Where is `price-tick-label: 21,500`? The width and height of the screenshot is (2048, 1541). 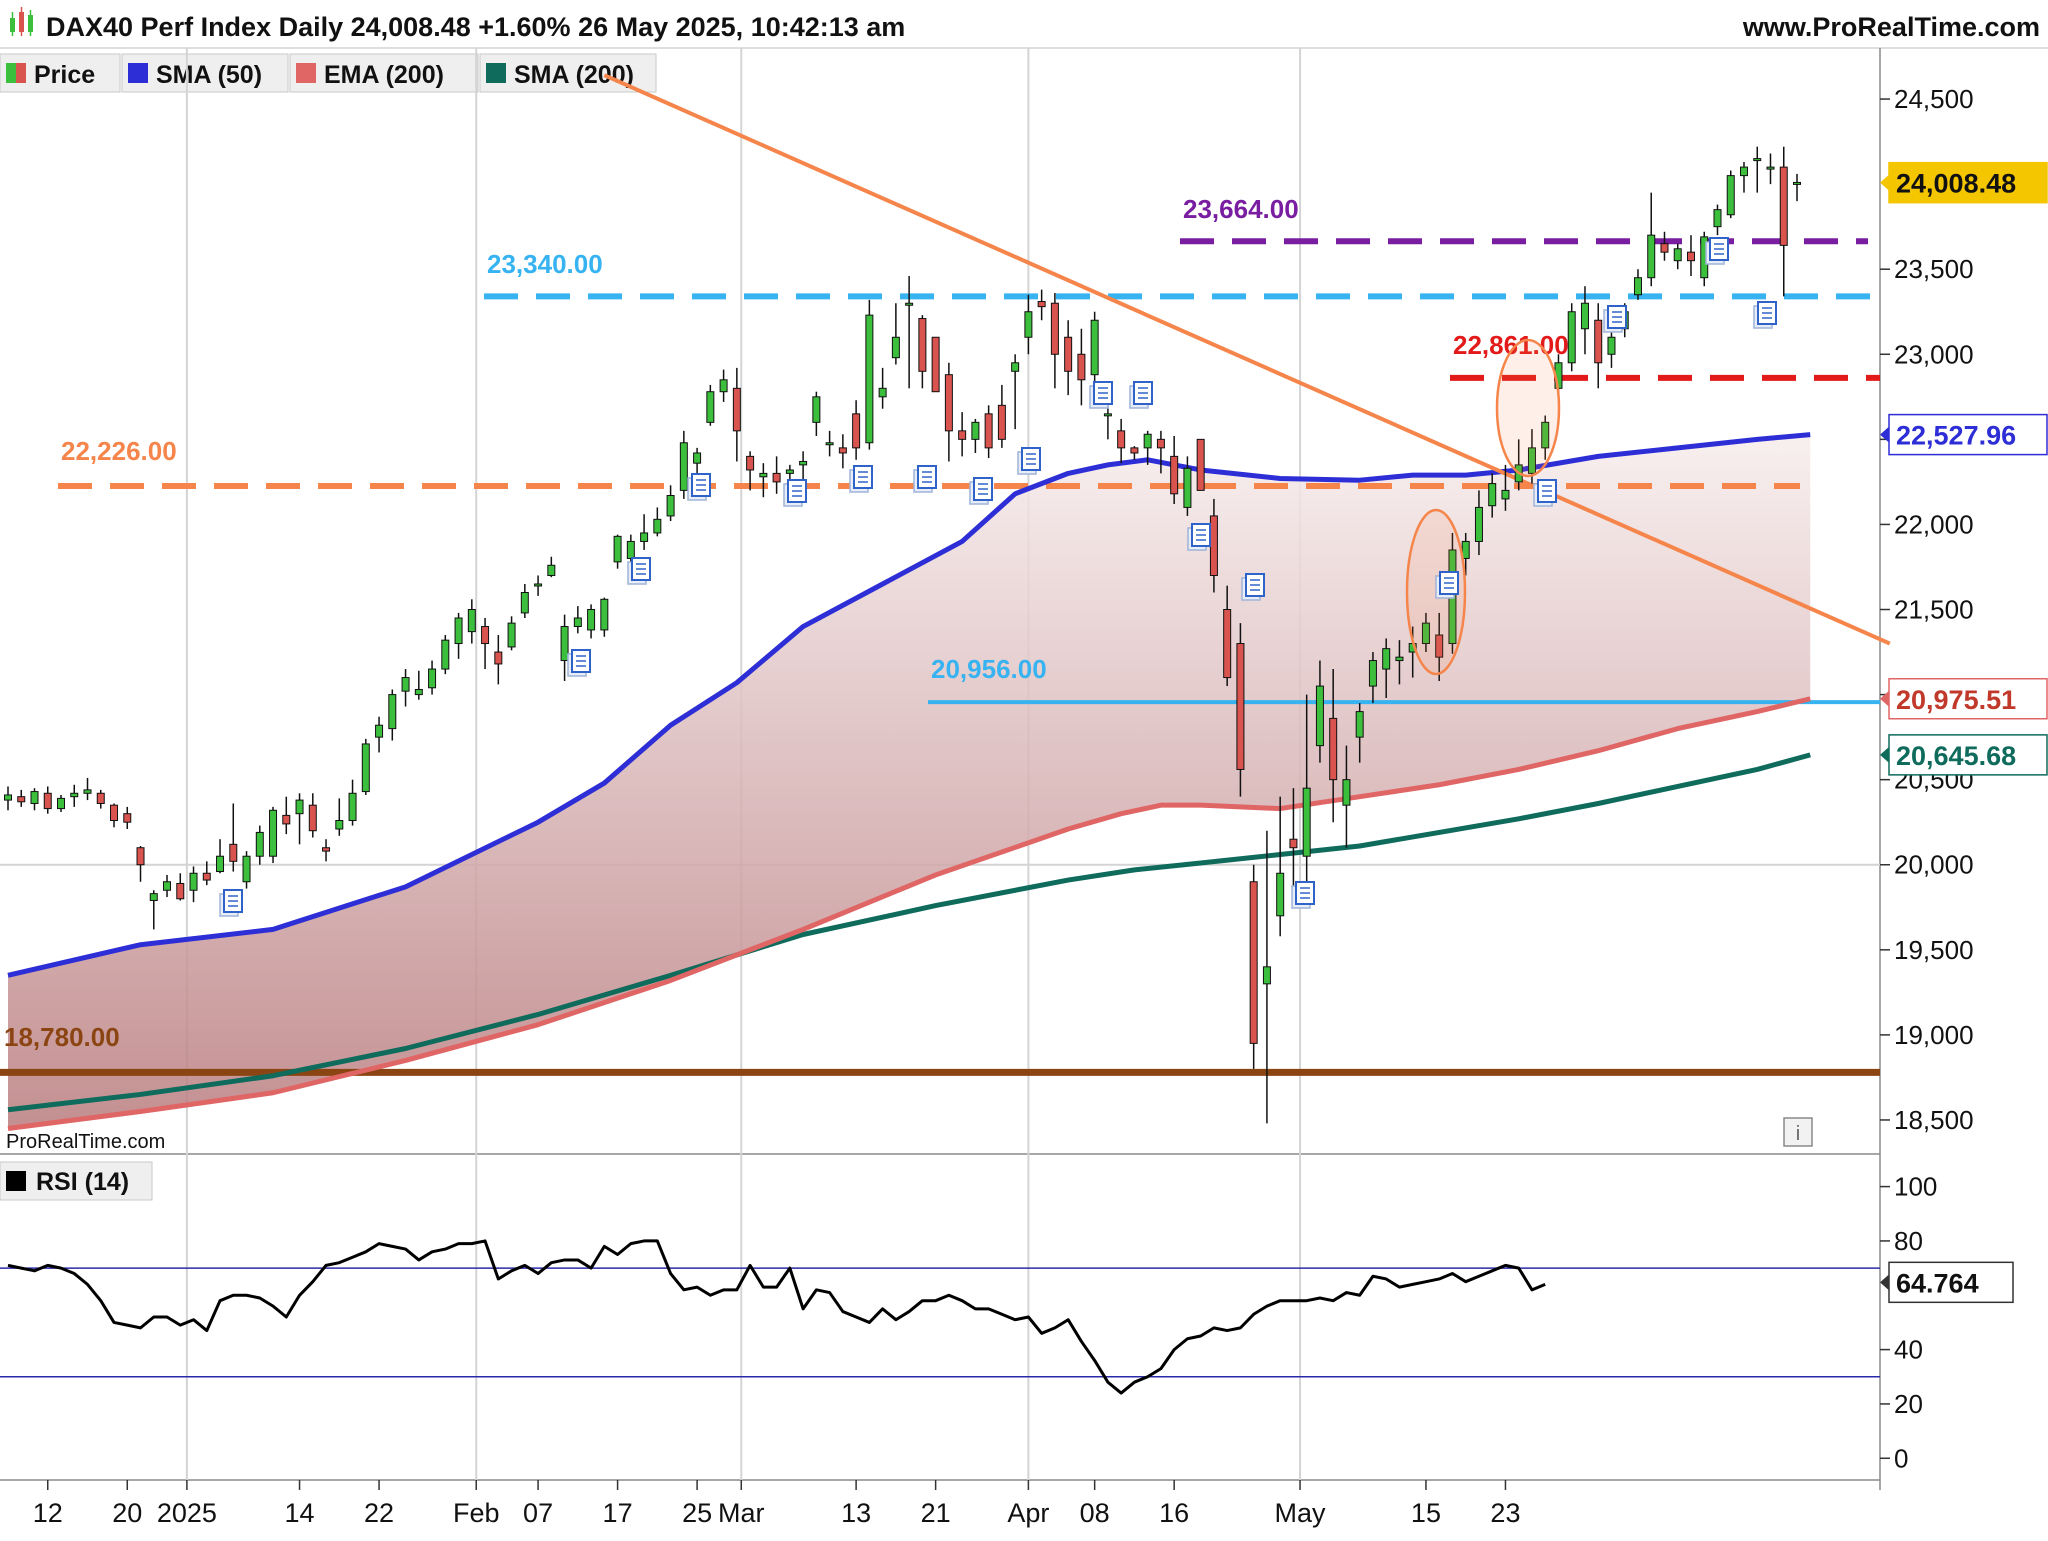 price-tick-label: 21,500 is located at coordinates (1934, 610).